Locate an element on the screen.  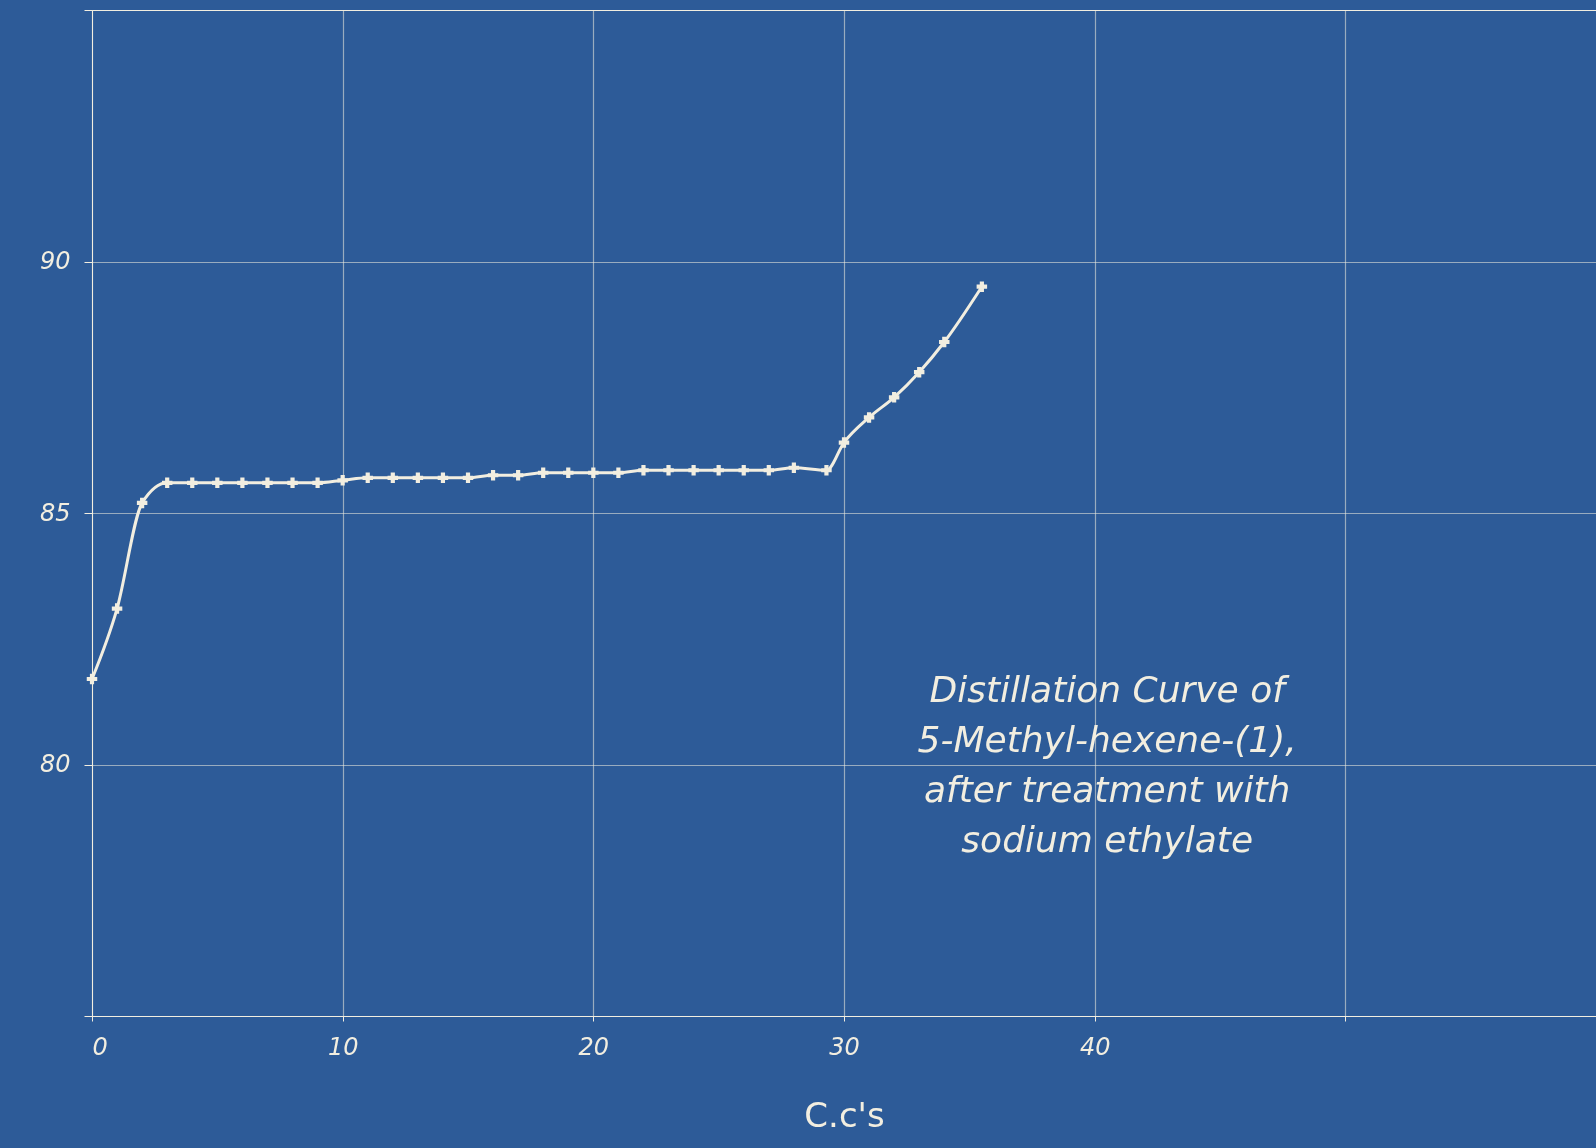
y-tick-label: 90 is located at coordinates (55, 261).